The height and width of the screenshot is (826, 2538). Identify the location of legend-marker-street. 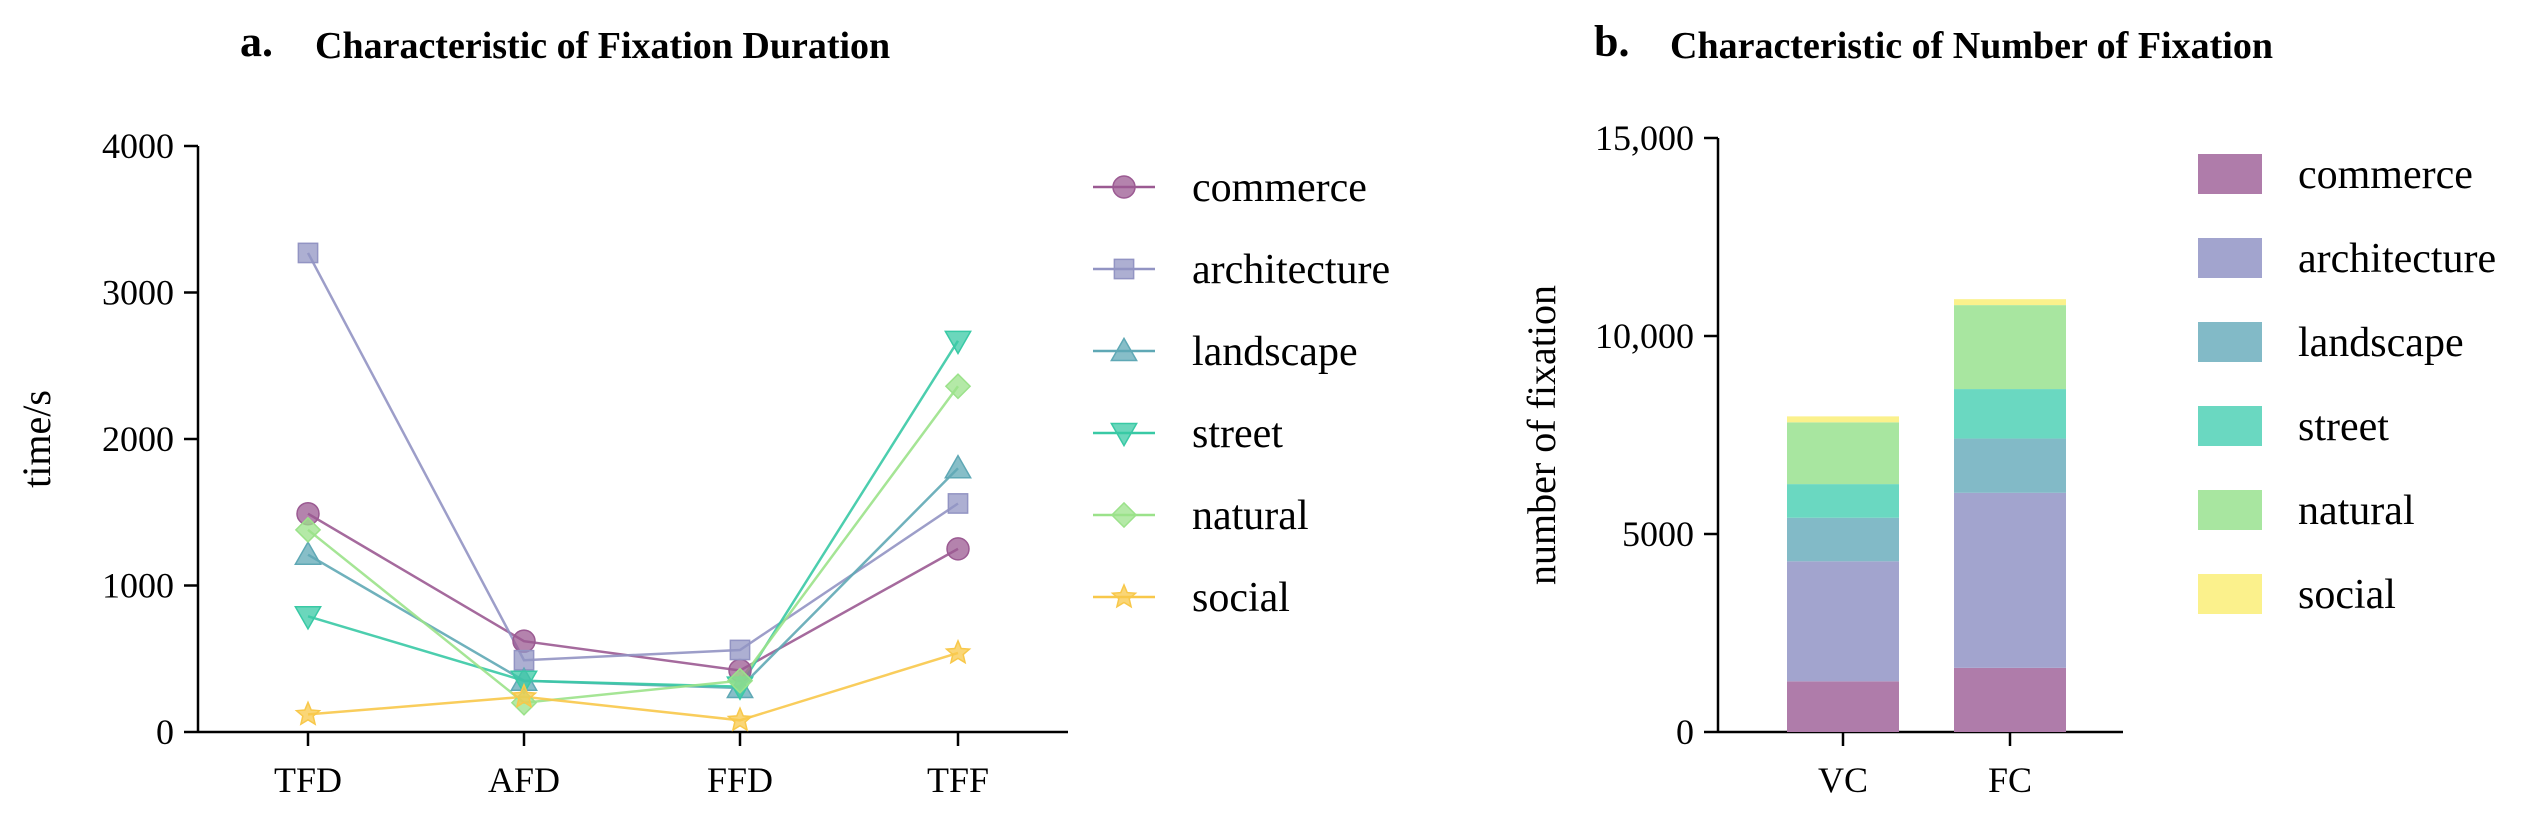
(1124, 435).